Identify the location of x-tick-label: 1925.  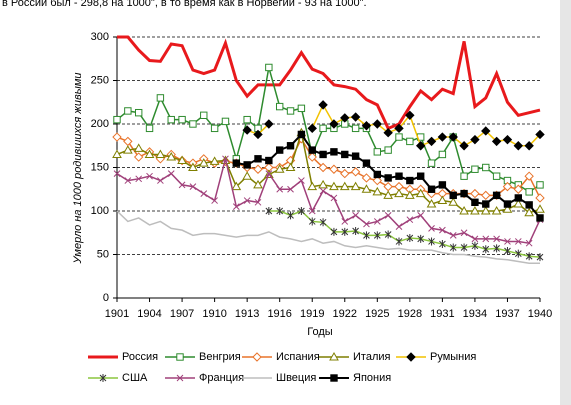
(377, 314).